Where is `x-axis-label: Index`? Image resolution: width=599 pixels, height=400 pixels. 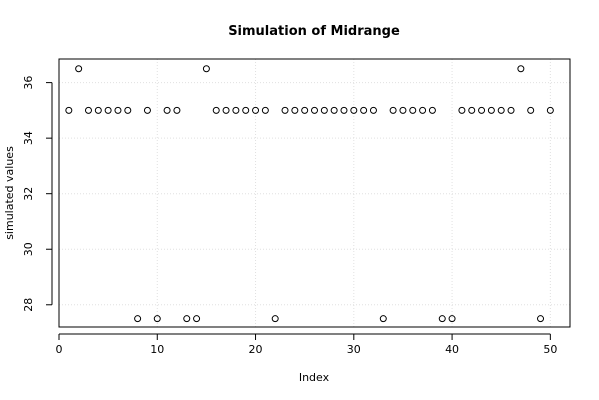
x-axis-label: Index is located at coordinates (314, 377).